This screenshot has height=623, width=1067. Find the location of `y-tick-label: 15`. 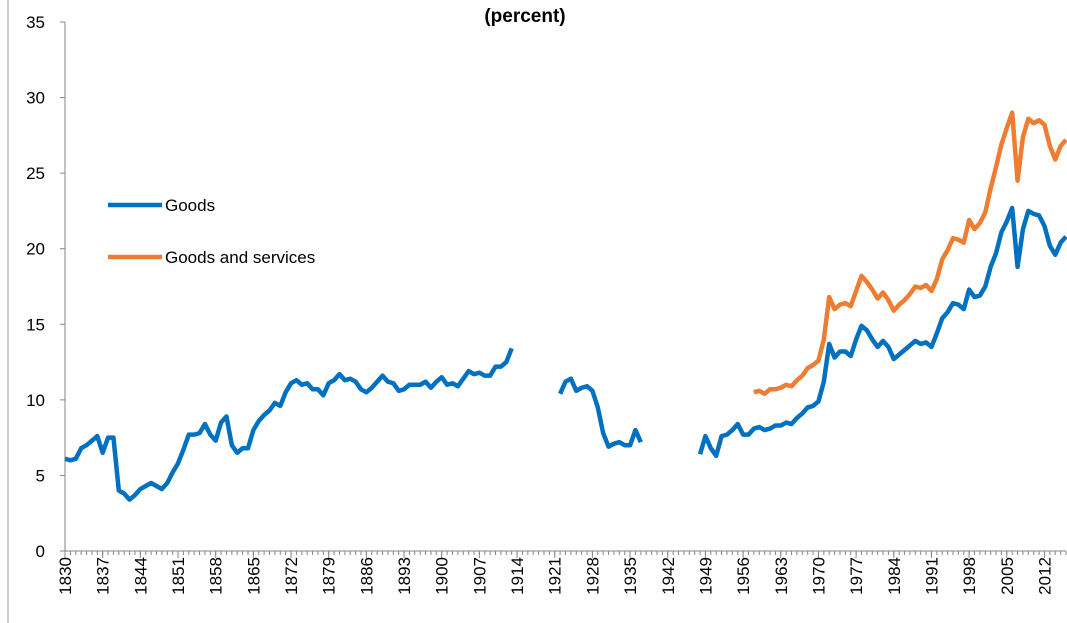

y-tick-label: 15 is located at coordinates (35, 324).